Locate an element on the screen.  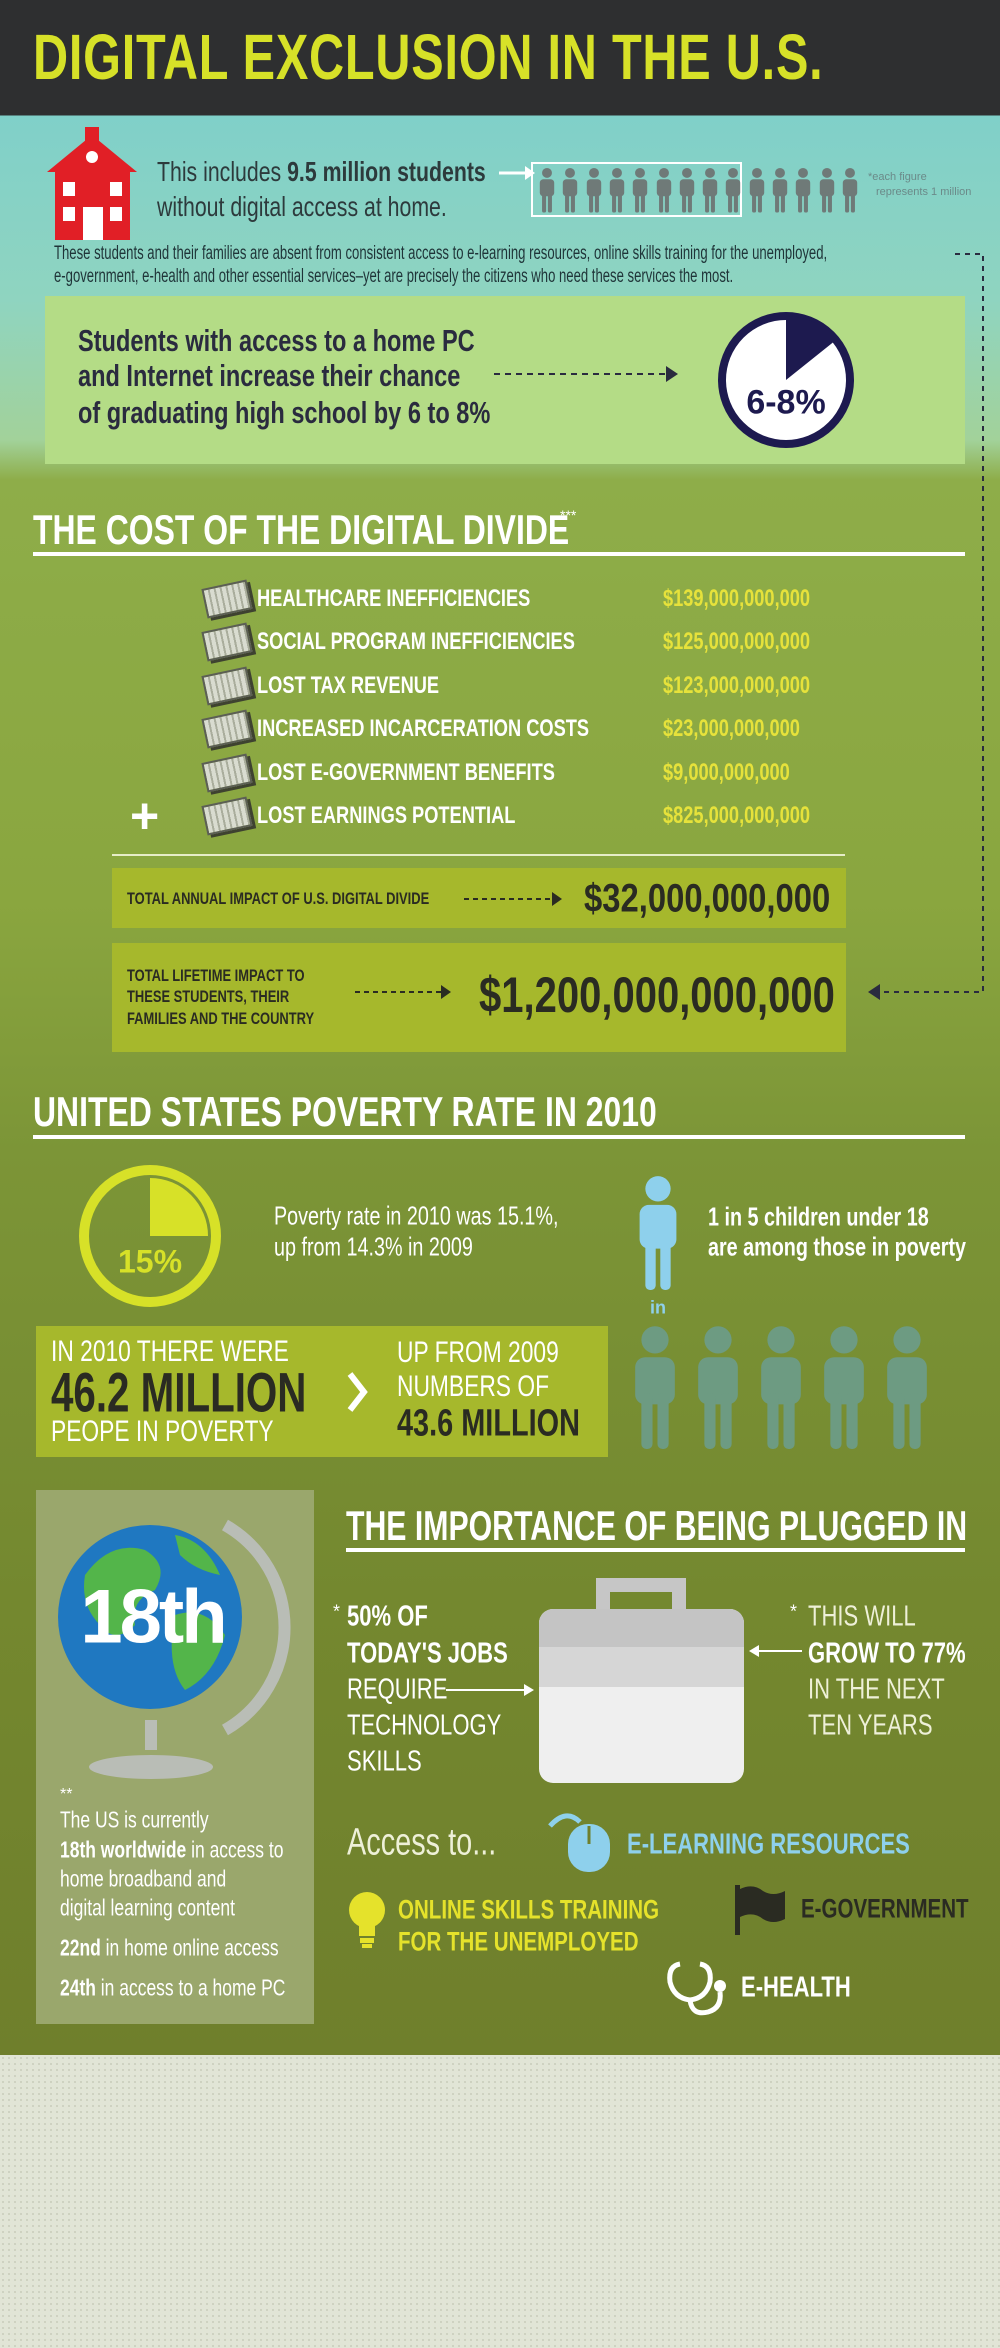
cost-label: HEALTHCARE INEFFICIENCIES is located at coordinates (394, 598).